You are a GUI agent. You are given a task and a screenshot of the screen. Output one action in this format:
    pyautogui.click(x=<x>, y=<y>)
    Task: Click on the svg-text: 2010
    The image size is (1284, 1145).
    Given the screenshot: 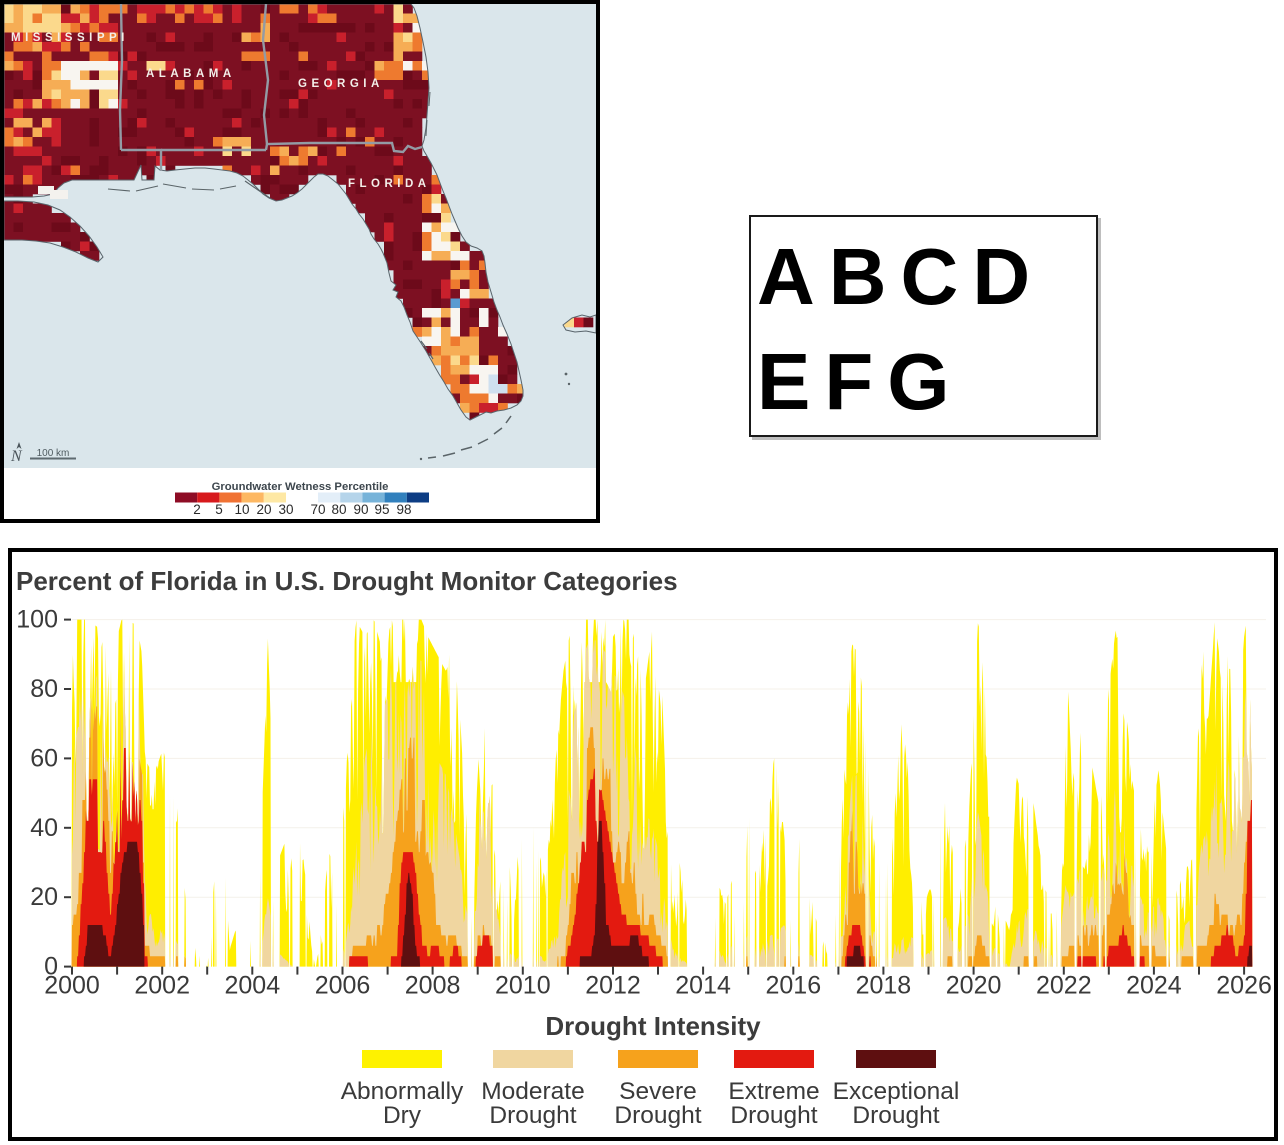 What is the action you would take?
    pyautogui.click(x=523, y=986)
    